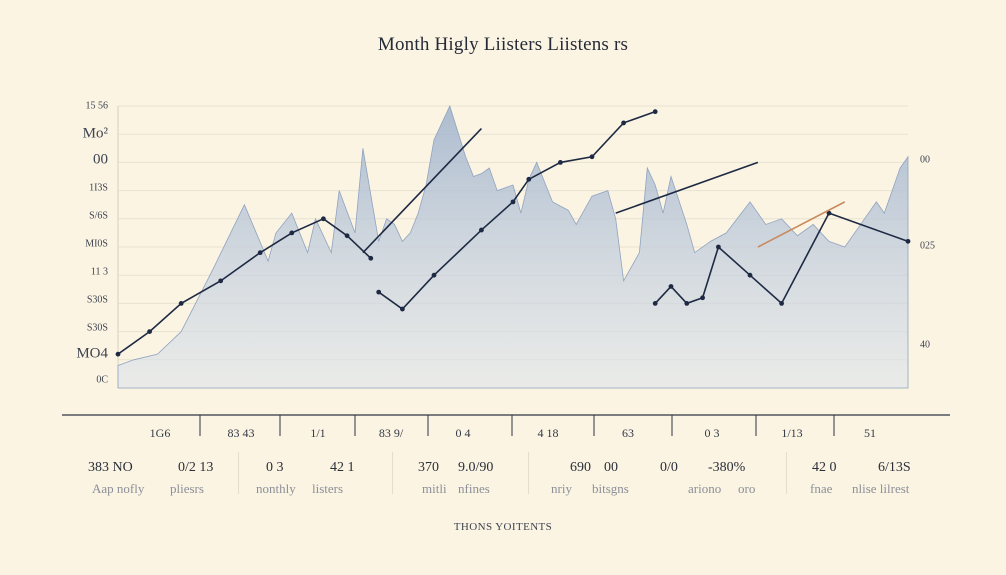 This screenshot has height=575, width=1006. I want to click on x-tick-label: 0 4, so click(463, 433).